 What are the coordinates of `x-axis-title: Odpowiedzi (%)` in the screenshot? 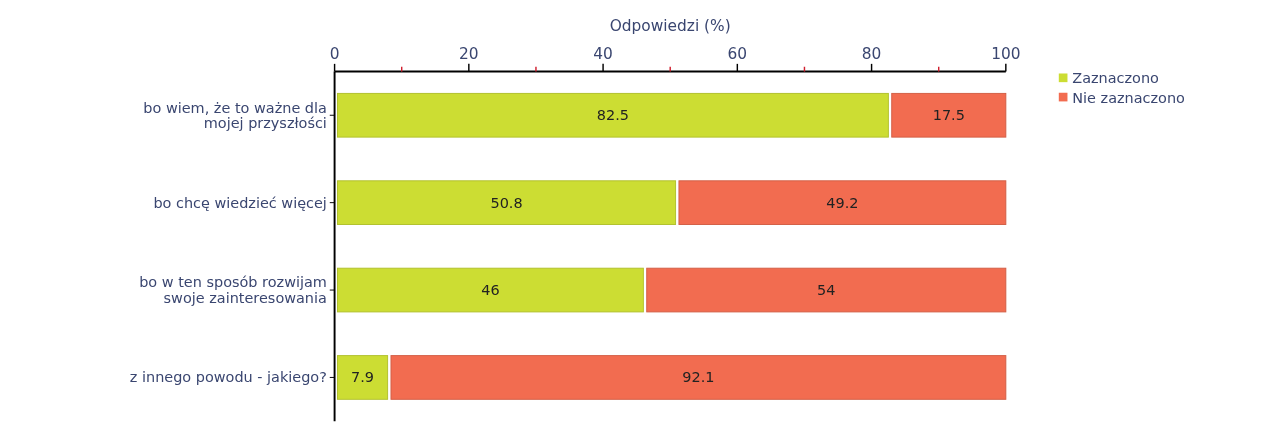 It's located at (670, 26).